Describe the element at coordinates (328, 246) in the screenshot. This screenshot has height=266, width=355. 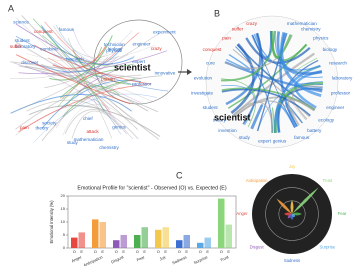
I see `flower-label: Surprise` at that location.